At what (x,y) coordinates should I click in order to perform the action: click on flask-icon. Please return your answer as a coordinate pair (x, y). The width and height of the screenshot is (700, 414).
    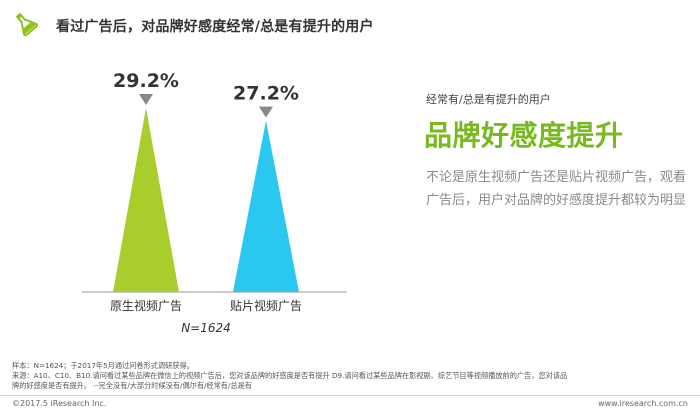
    Looking at the image, I should click on (27, 24).